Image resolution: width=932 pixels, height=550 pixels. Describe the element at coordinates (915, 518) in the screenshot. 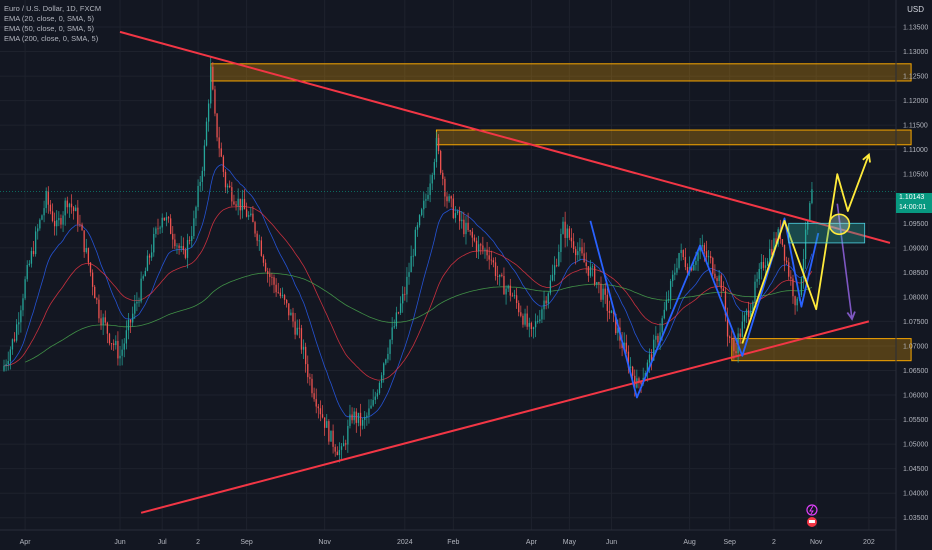

I see `price-tick-label: 1.03500` at that location.